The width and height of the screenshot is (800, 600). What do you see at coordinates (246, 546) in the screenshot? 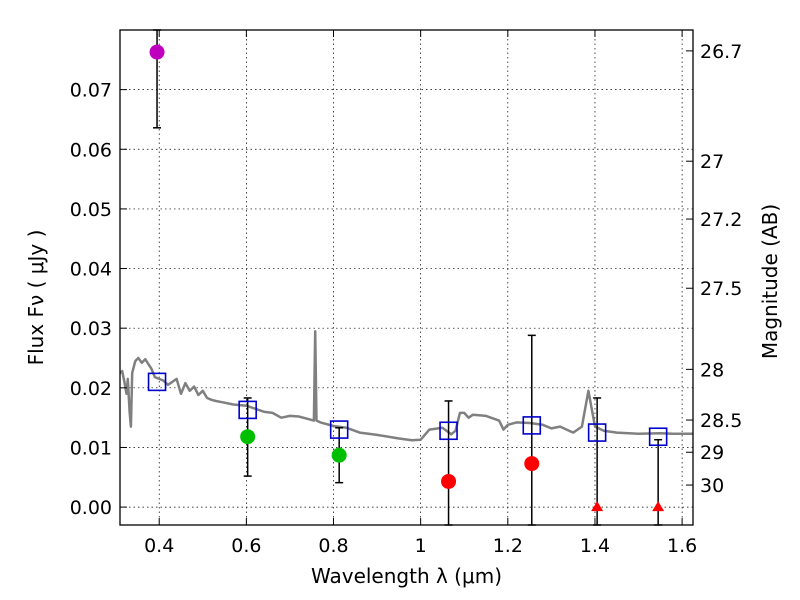
I see `x-tick-label: 0.6` at bounding box center [246, 546].